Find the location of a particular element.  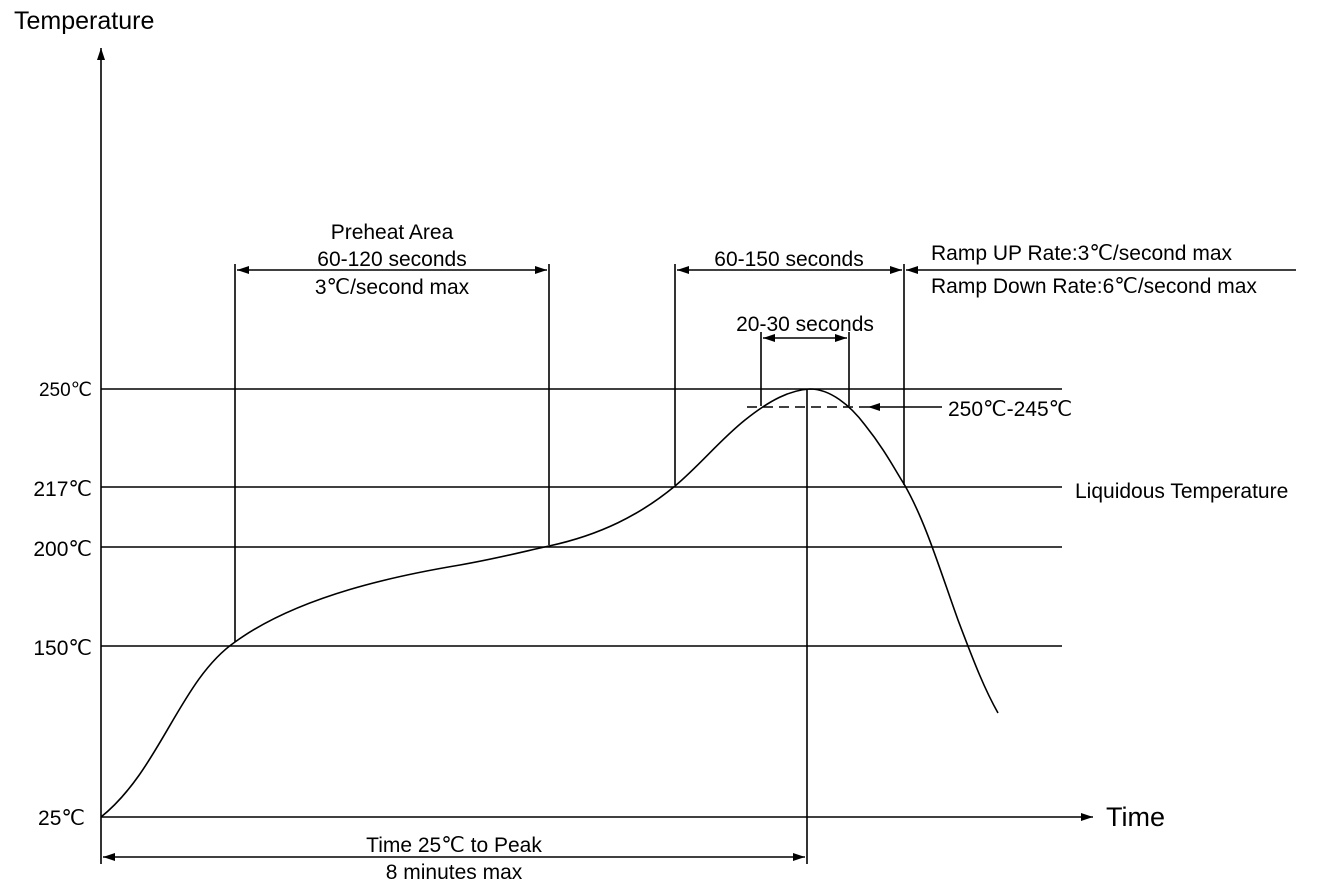

ramp-up-label: Ramp UP Rate:3℃/second max is located at coordinates (1081, 253).